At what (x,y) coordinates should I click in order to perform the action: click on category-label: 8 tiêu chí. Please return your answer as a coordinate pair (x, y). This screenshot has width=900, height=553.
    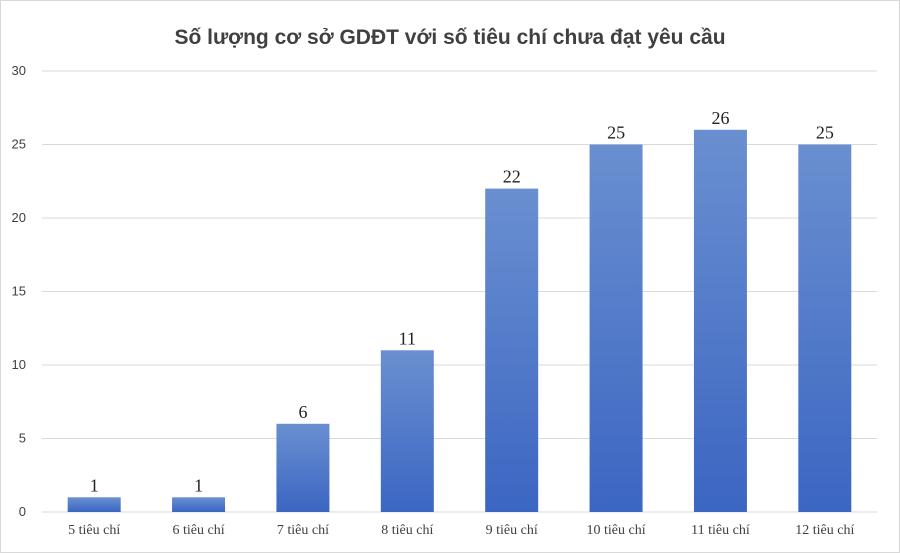
    Looking at the image, I should click on (407, 530).